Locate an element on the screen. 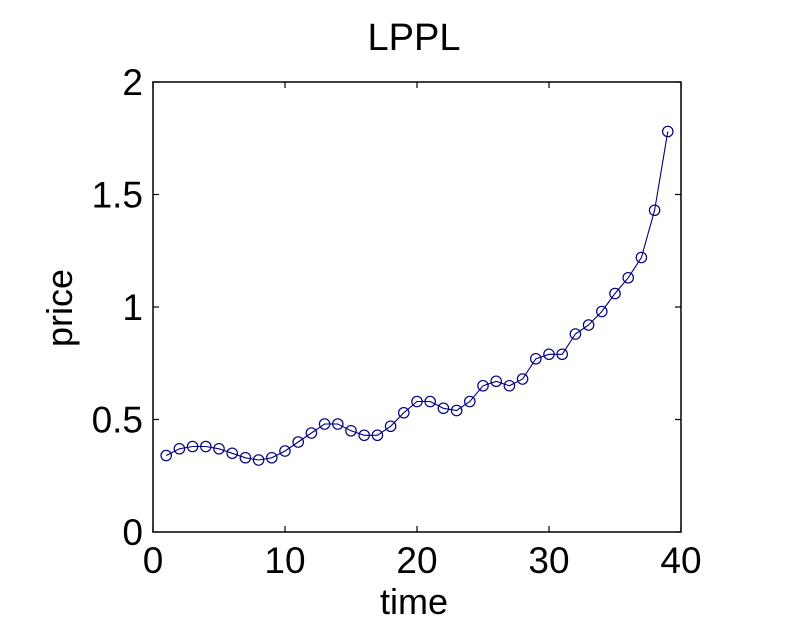 The image size is (800, 629). y-axis-label: price is located at coordinates (59, 308).